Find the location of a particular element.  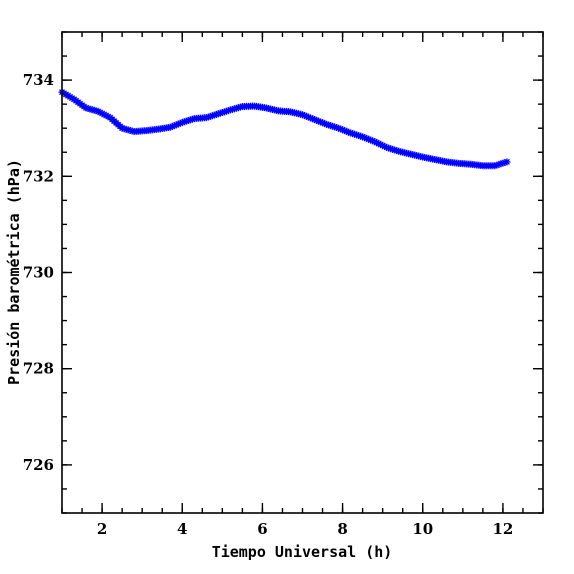

x-tick-label: 8 is located at coordinates (342, 529).